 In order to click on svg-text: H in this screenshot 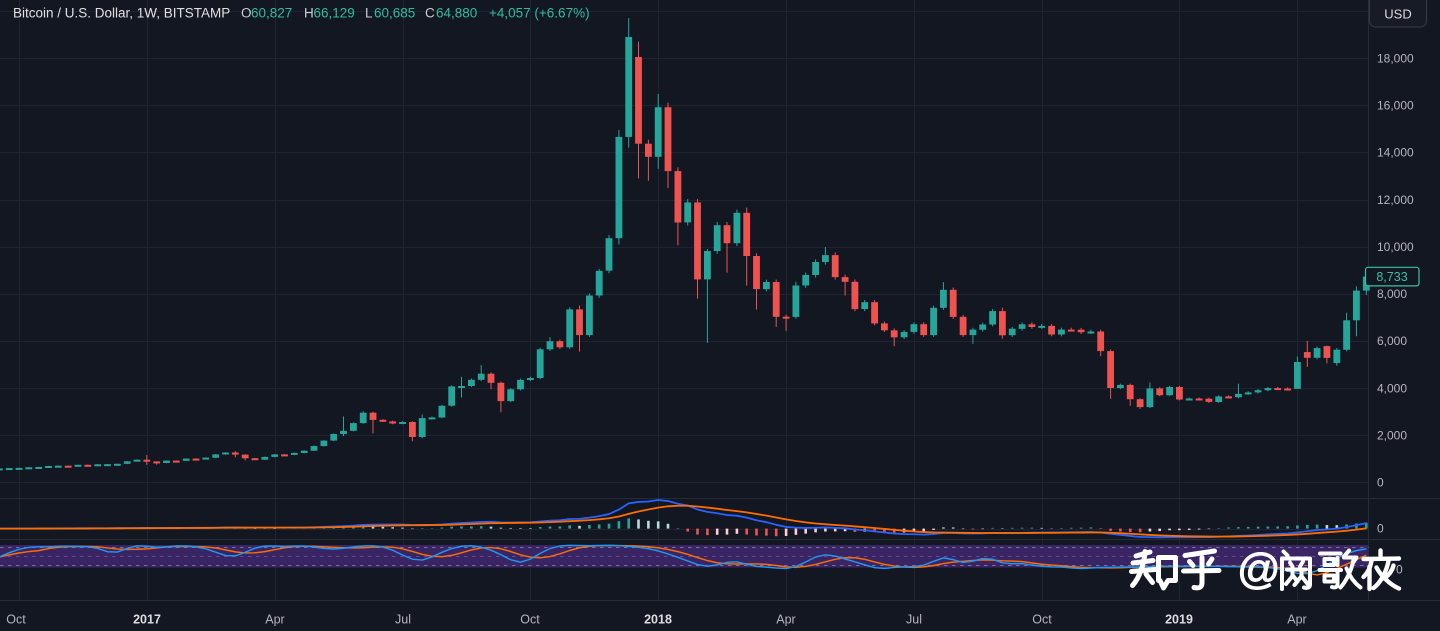, I will do `click(309, 13)`.